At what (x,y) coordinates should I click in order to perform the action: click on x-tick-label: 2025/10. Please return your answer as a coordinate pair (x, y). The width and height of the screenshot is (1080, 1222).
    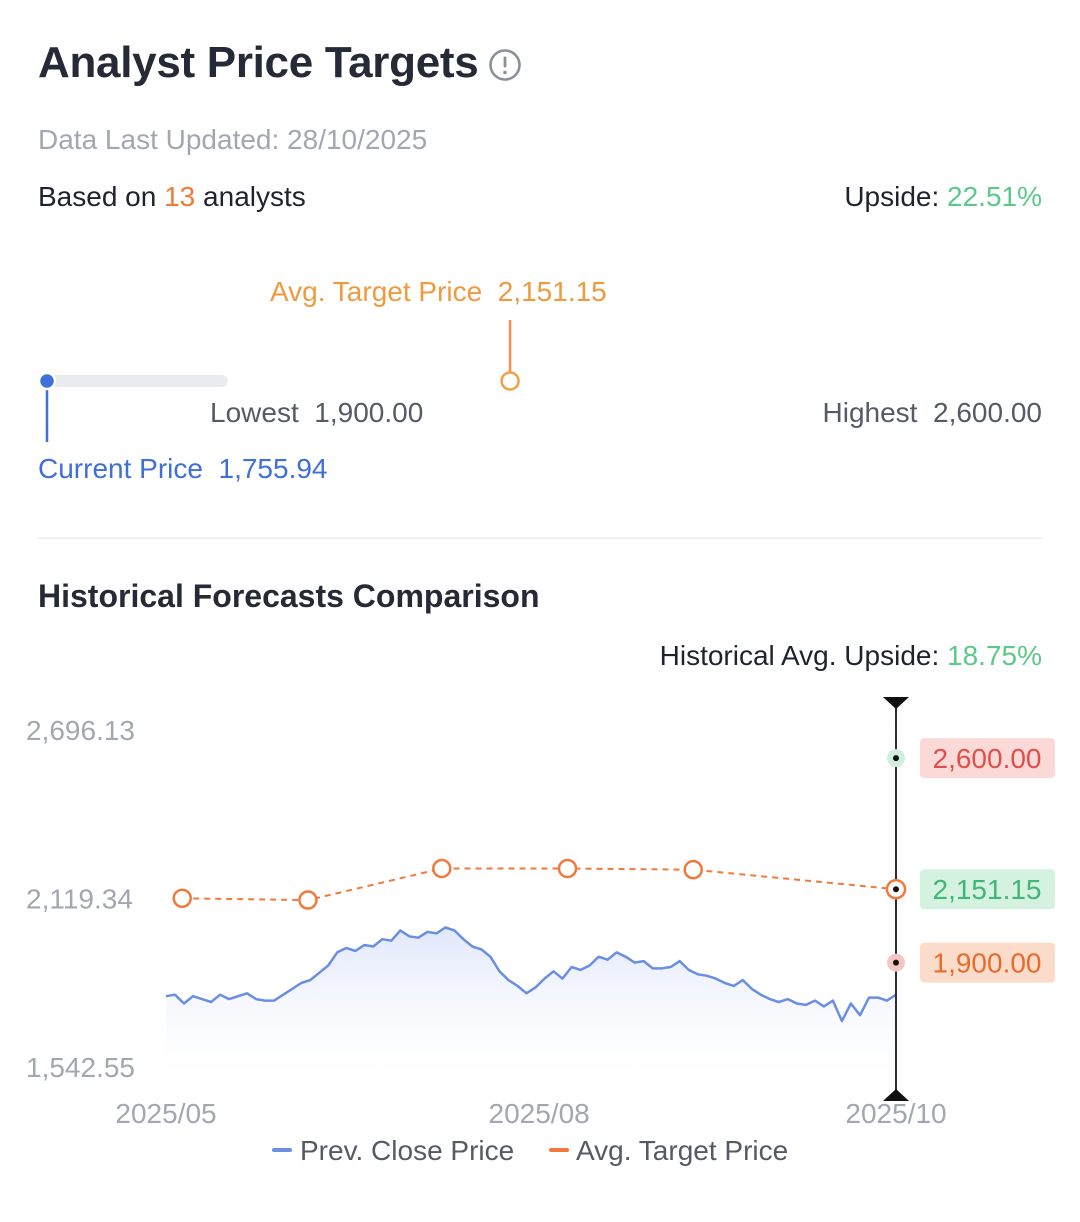
    Looking at the image, I should click on (895, 1113).